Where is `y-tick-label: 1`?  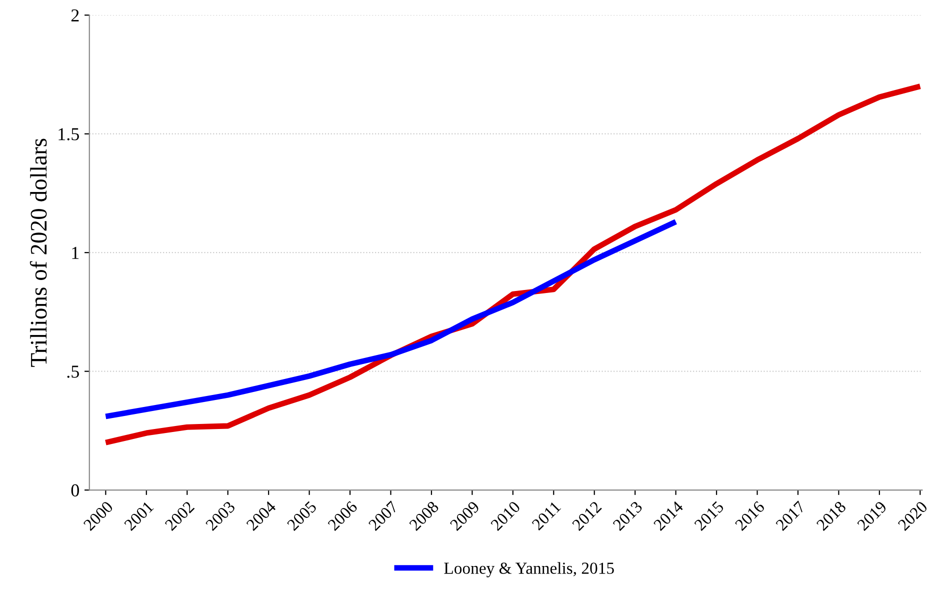 y-tick-label: 1 is located at coordinates (75, 252).